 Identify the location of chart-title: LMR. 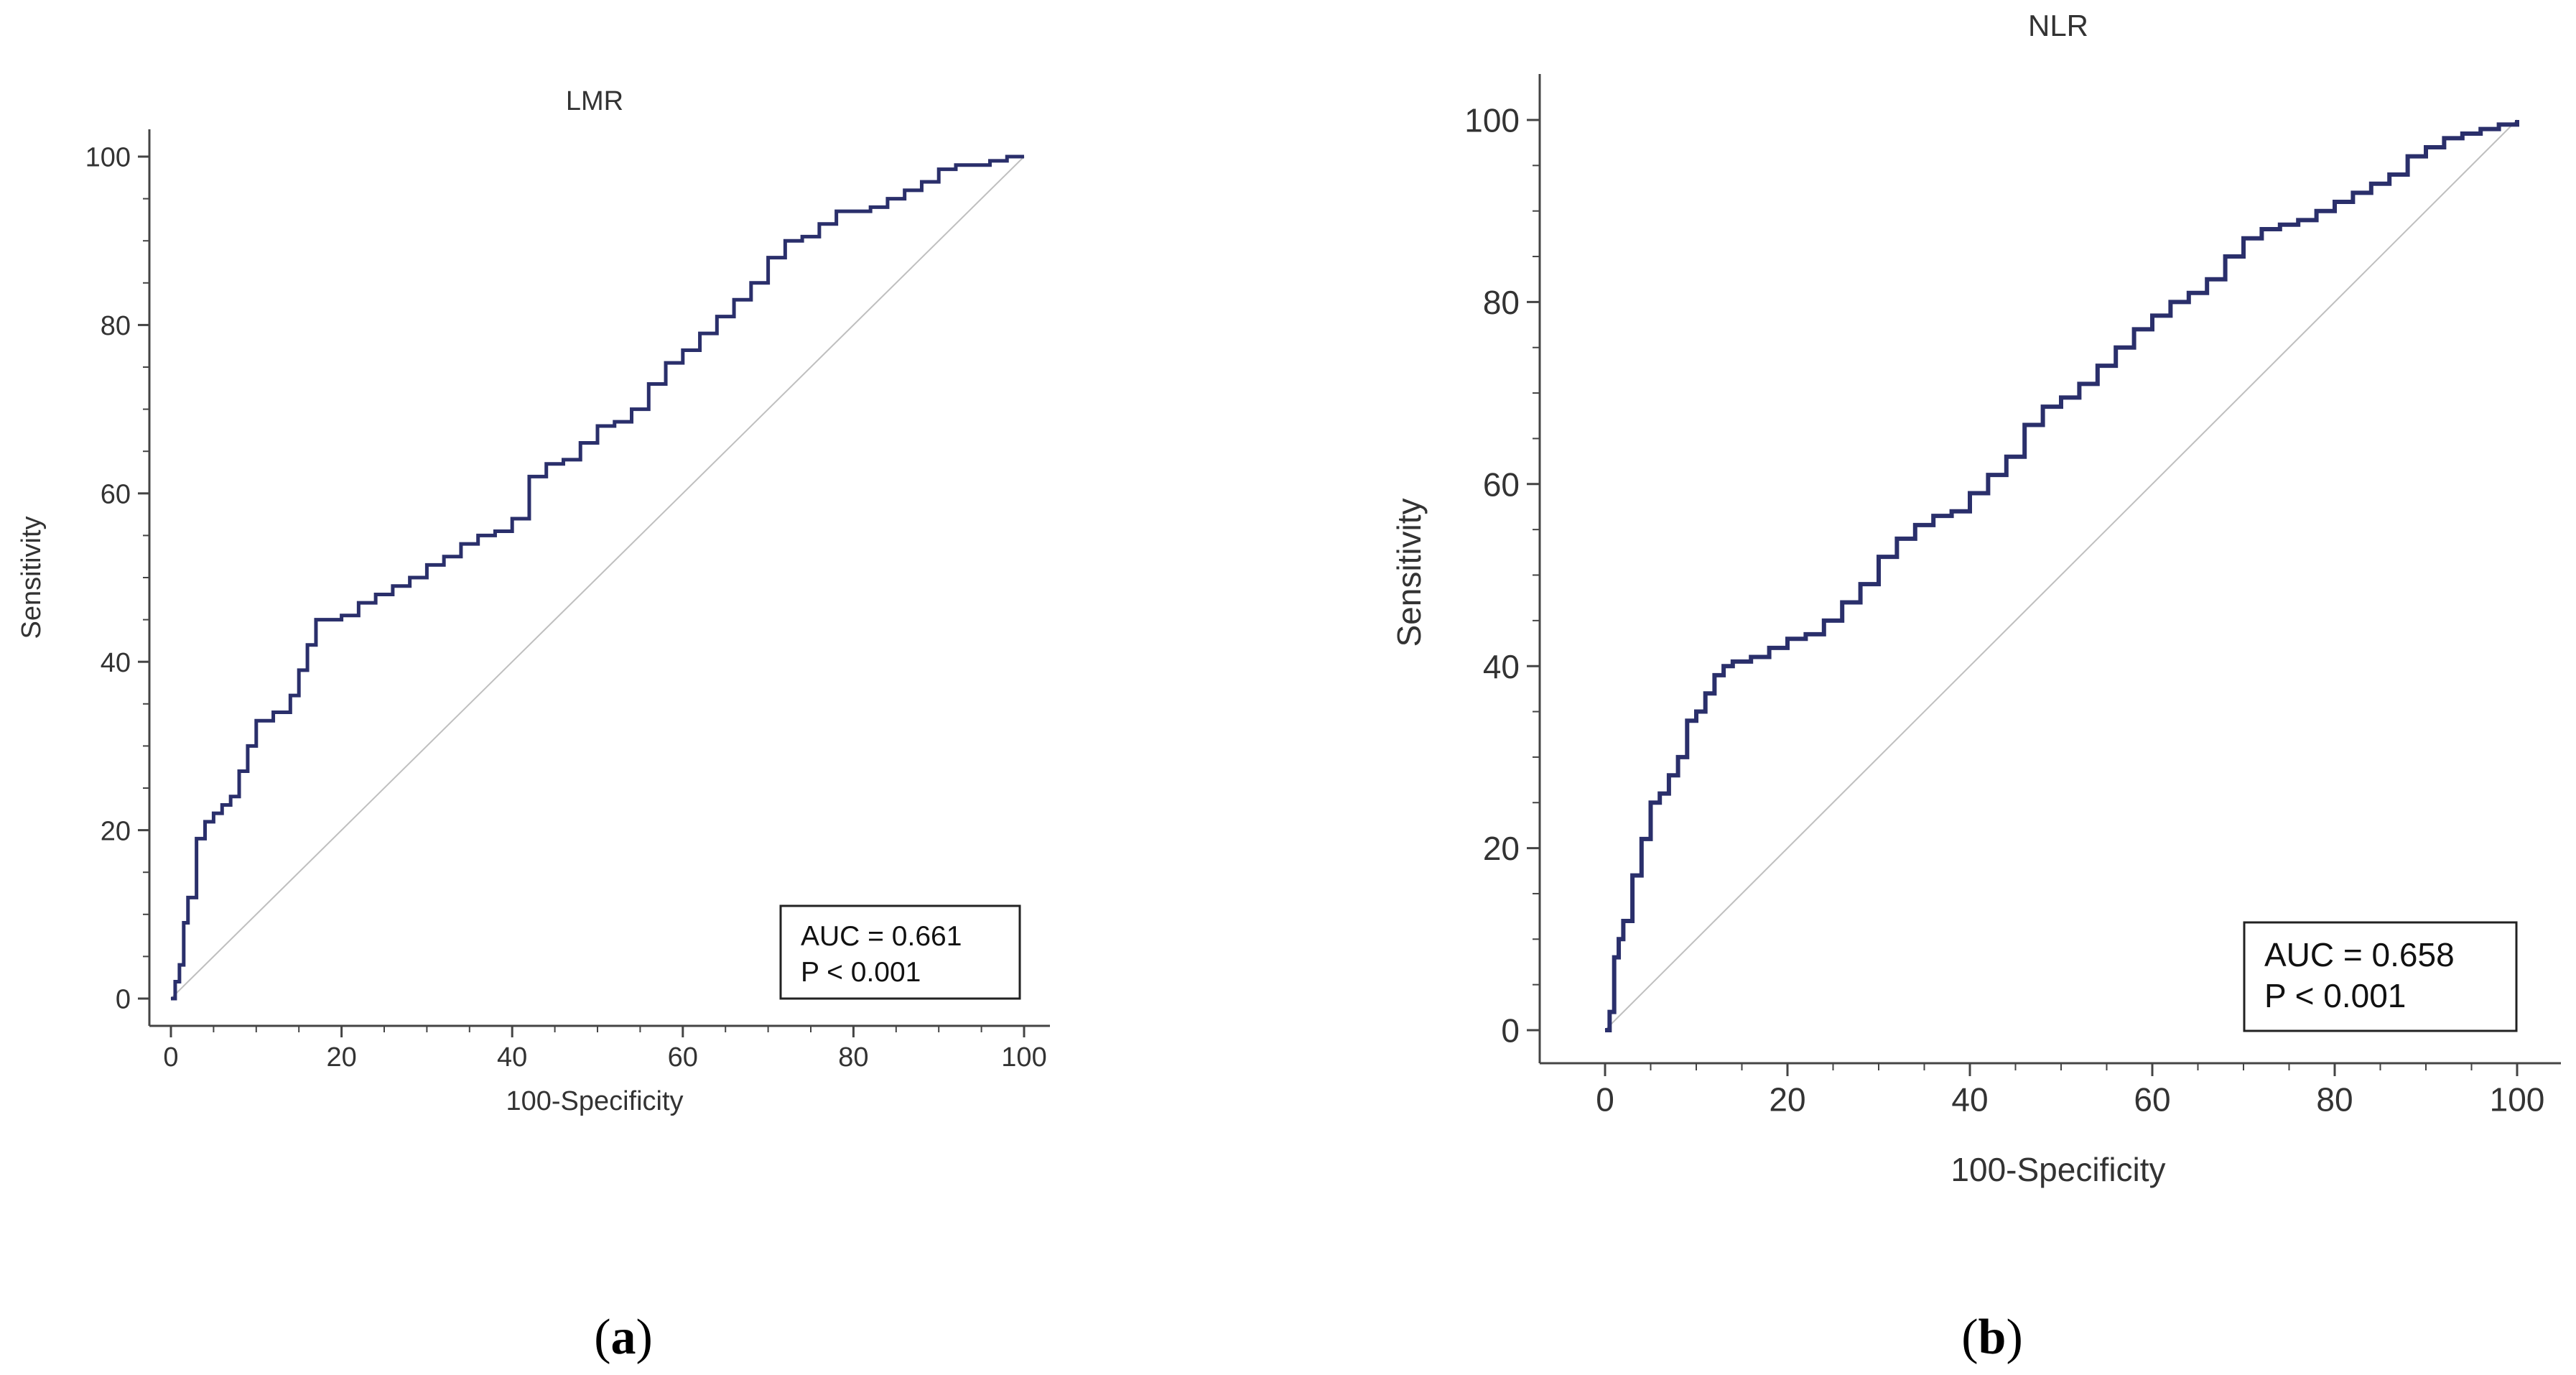
(594, 101).